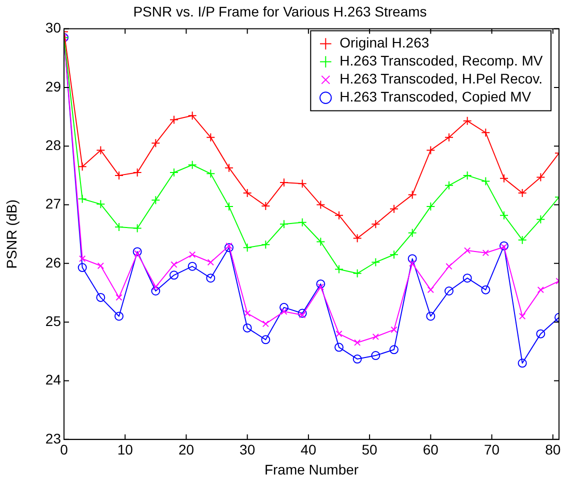 The height and width of the screenshot is (483, 564). Describe the element at coordinates (442, 60) in the screenshot. I see `legend-label: H.263 Transcoded, Recomp. MV` at that location.